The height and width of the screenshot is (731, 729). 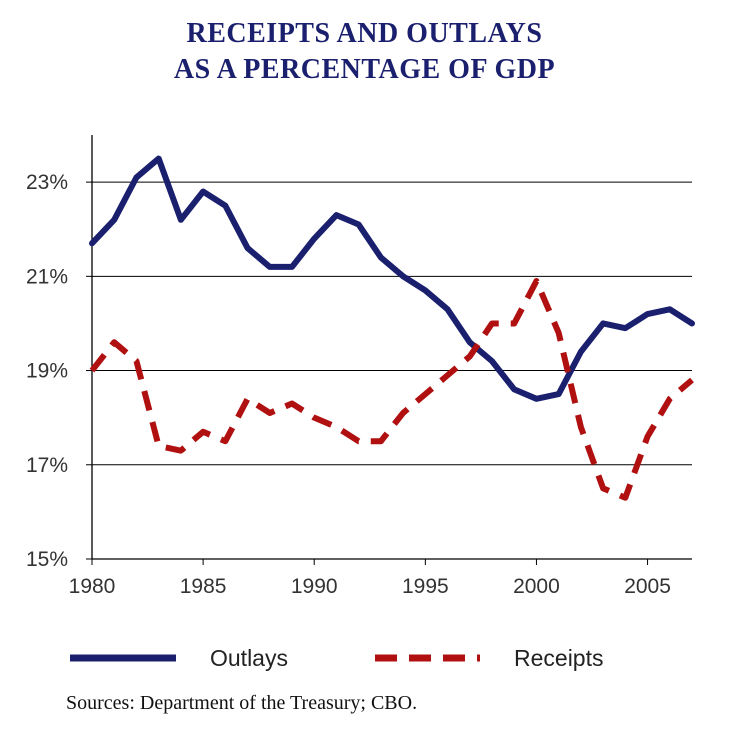 I want to click on x-tick-label: 1980, so click(x=92, y=586).